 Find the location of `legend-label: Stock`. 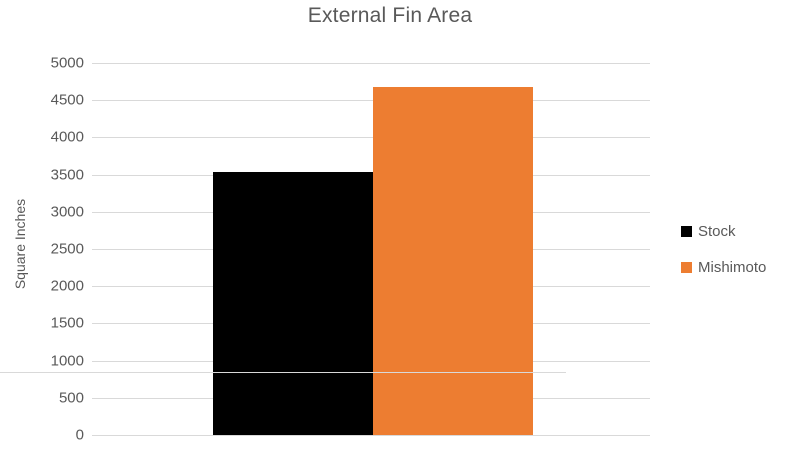

legend-label: Stock is located at coordinates (717, 231).